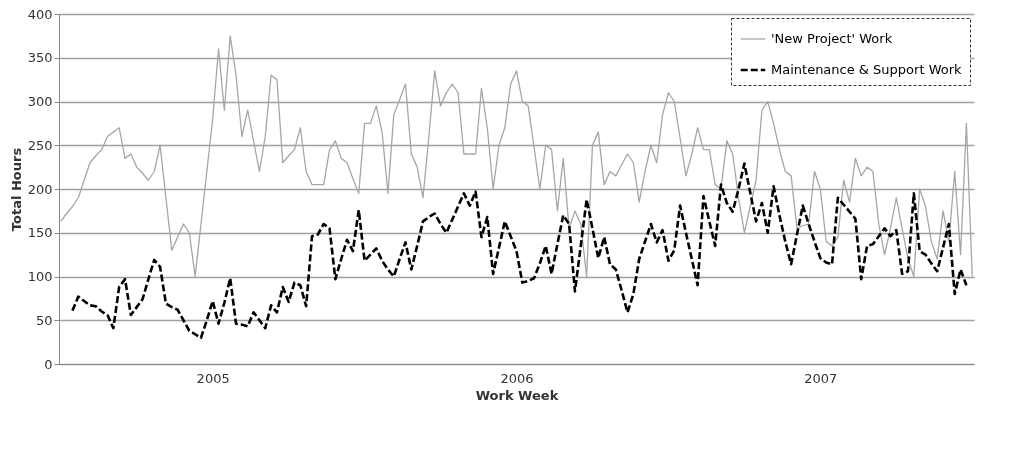 This screenshot has height=460, width=1020. What do you see at coordinates (517, 378) in the screenshot?
I see `x-tick-label: 2006` at bounding box center [517, 378].